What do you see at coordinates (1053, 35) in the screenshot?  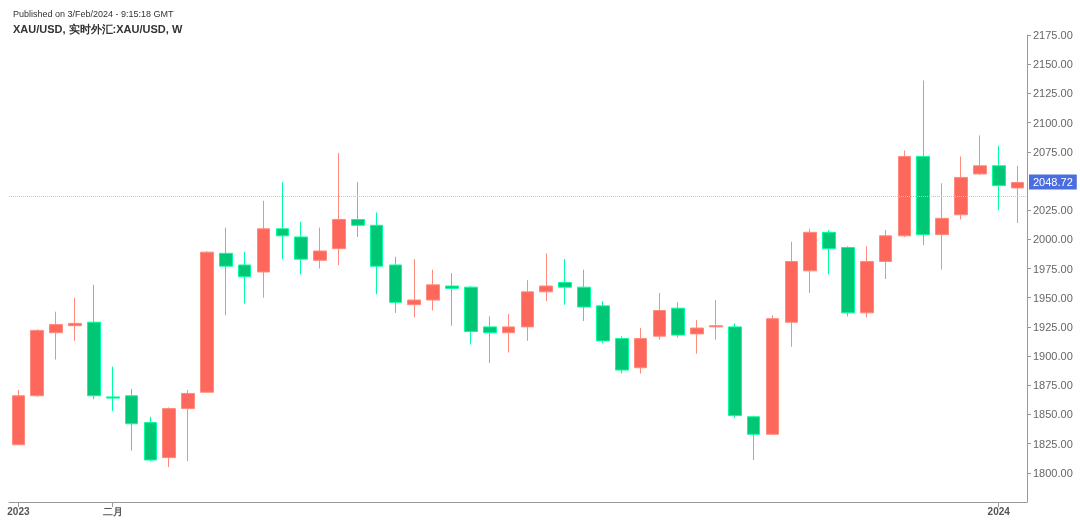 I see `y-tick-label: 2175.00` at bounding box center [1053, 35].